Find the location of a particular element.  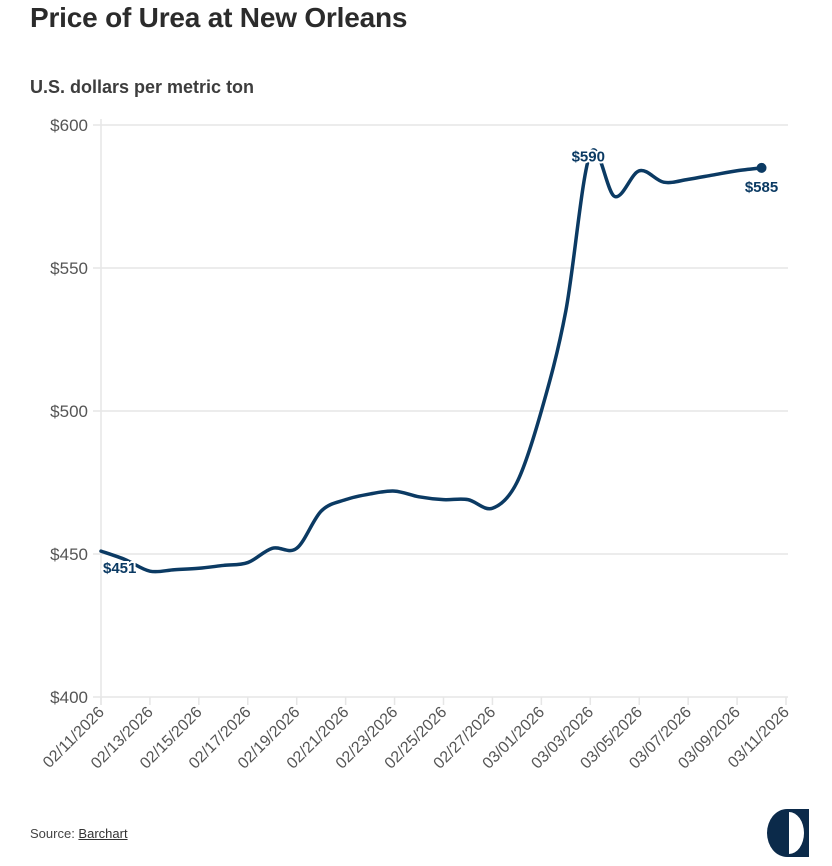

source-prefix: Source: is located at coordinates (54, 833).